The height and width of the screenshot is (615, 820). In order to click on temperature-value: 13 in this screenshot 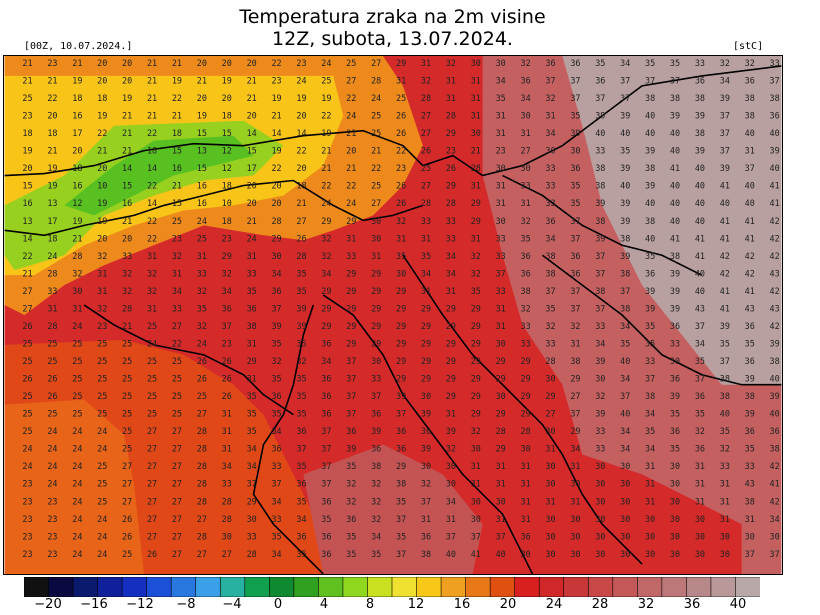, I will do `click(52, 203)`.